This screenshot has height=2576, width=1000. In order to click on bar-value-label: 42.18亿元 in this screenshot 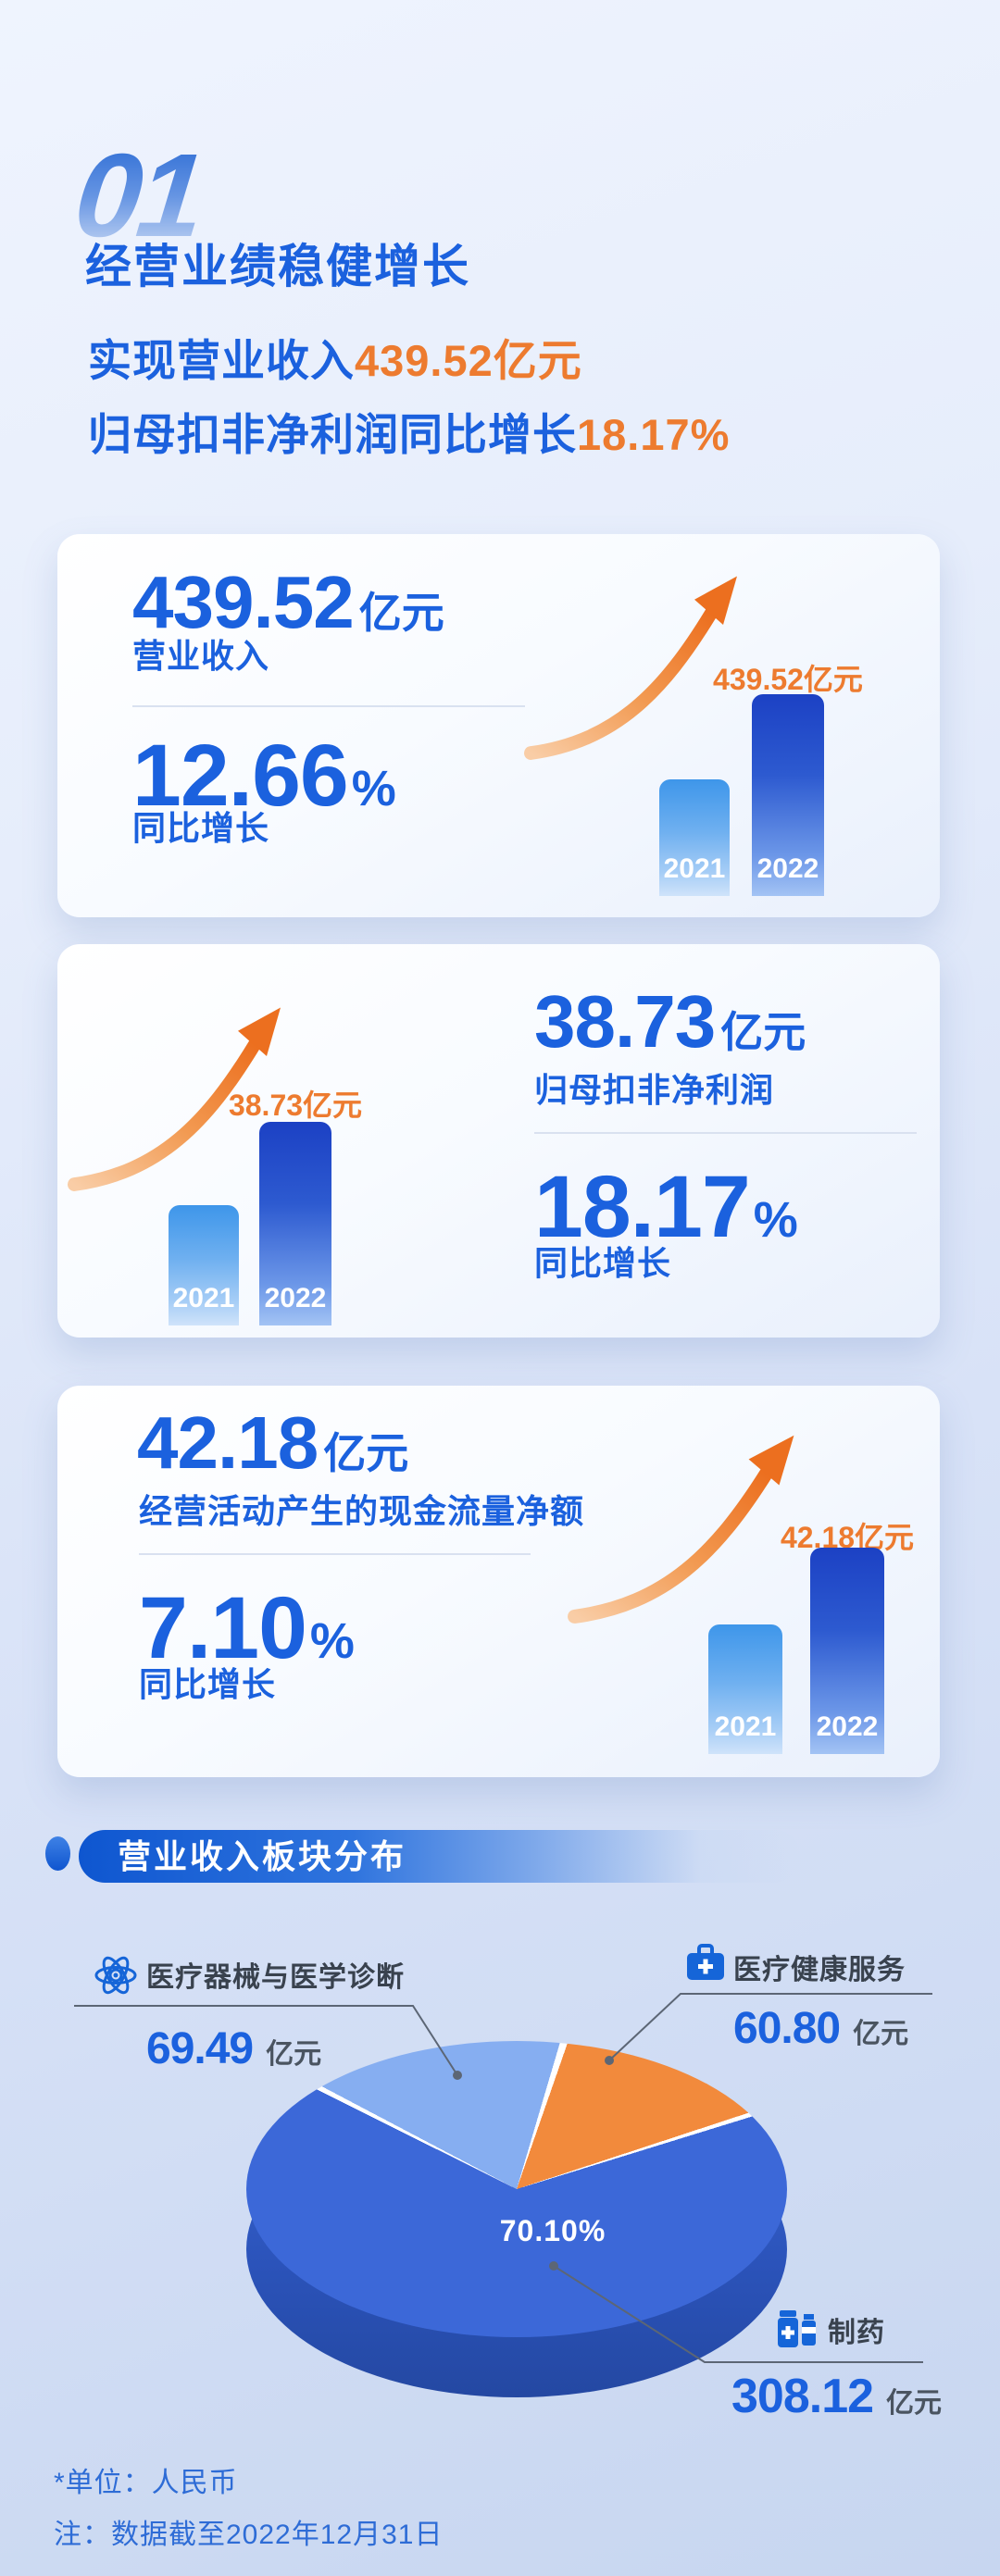, I will do `click(848, 1537)`.